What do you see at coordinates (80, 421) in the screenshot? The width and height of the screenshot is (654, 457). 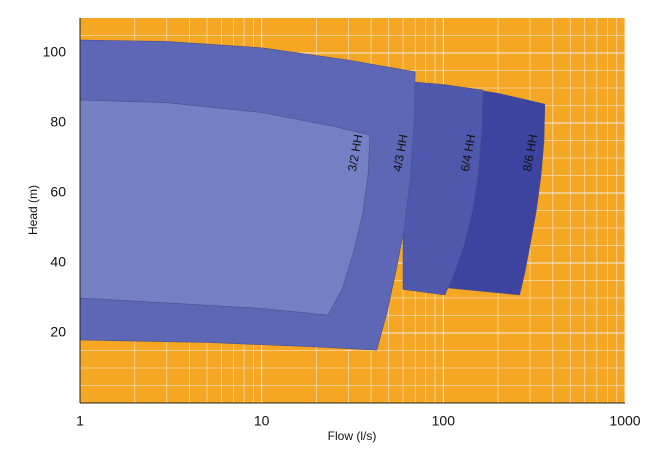 I see `x-tick-label: 1` at bounding box center [80, 421].